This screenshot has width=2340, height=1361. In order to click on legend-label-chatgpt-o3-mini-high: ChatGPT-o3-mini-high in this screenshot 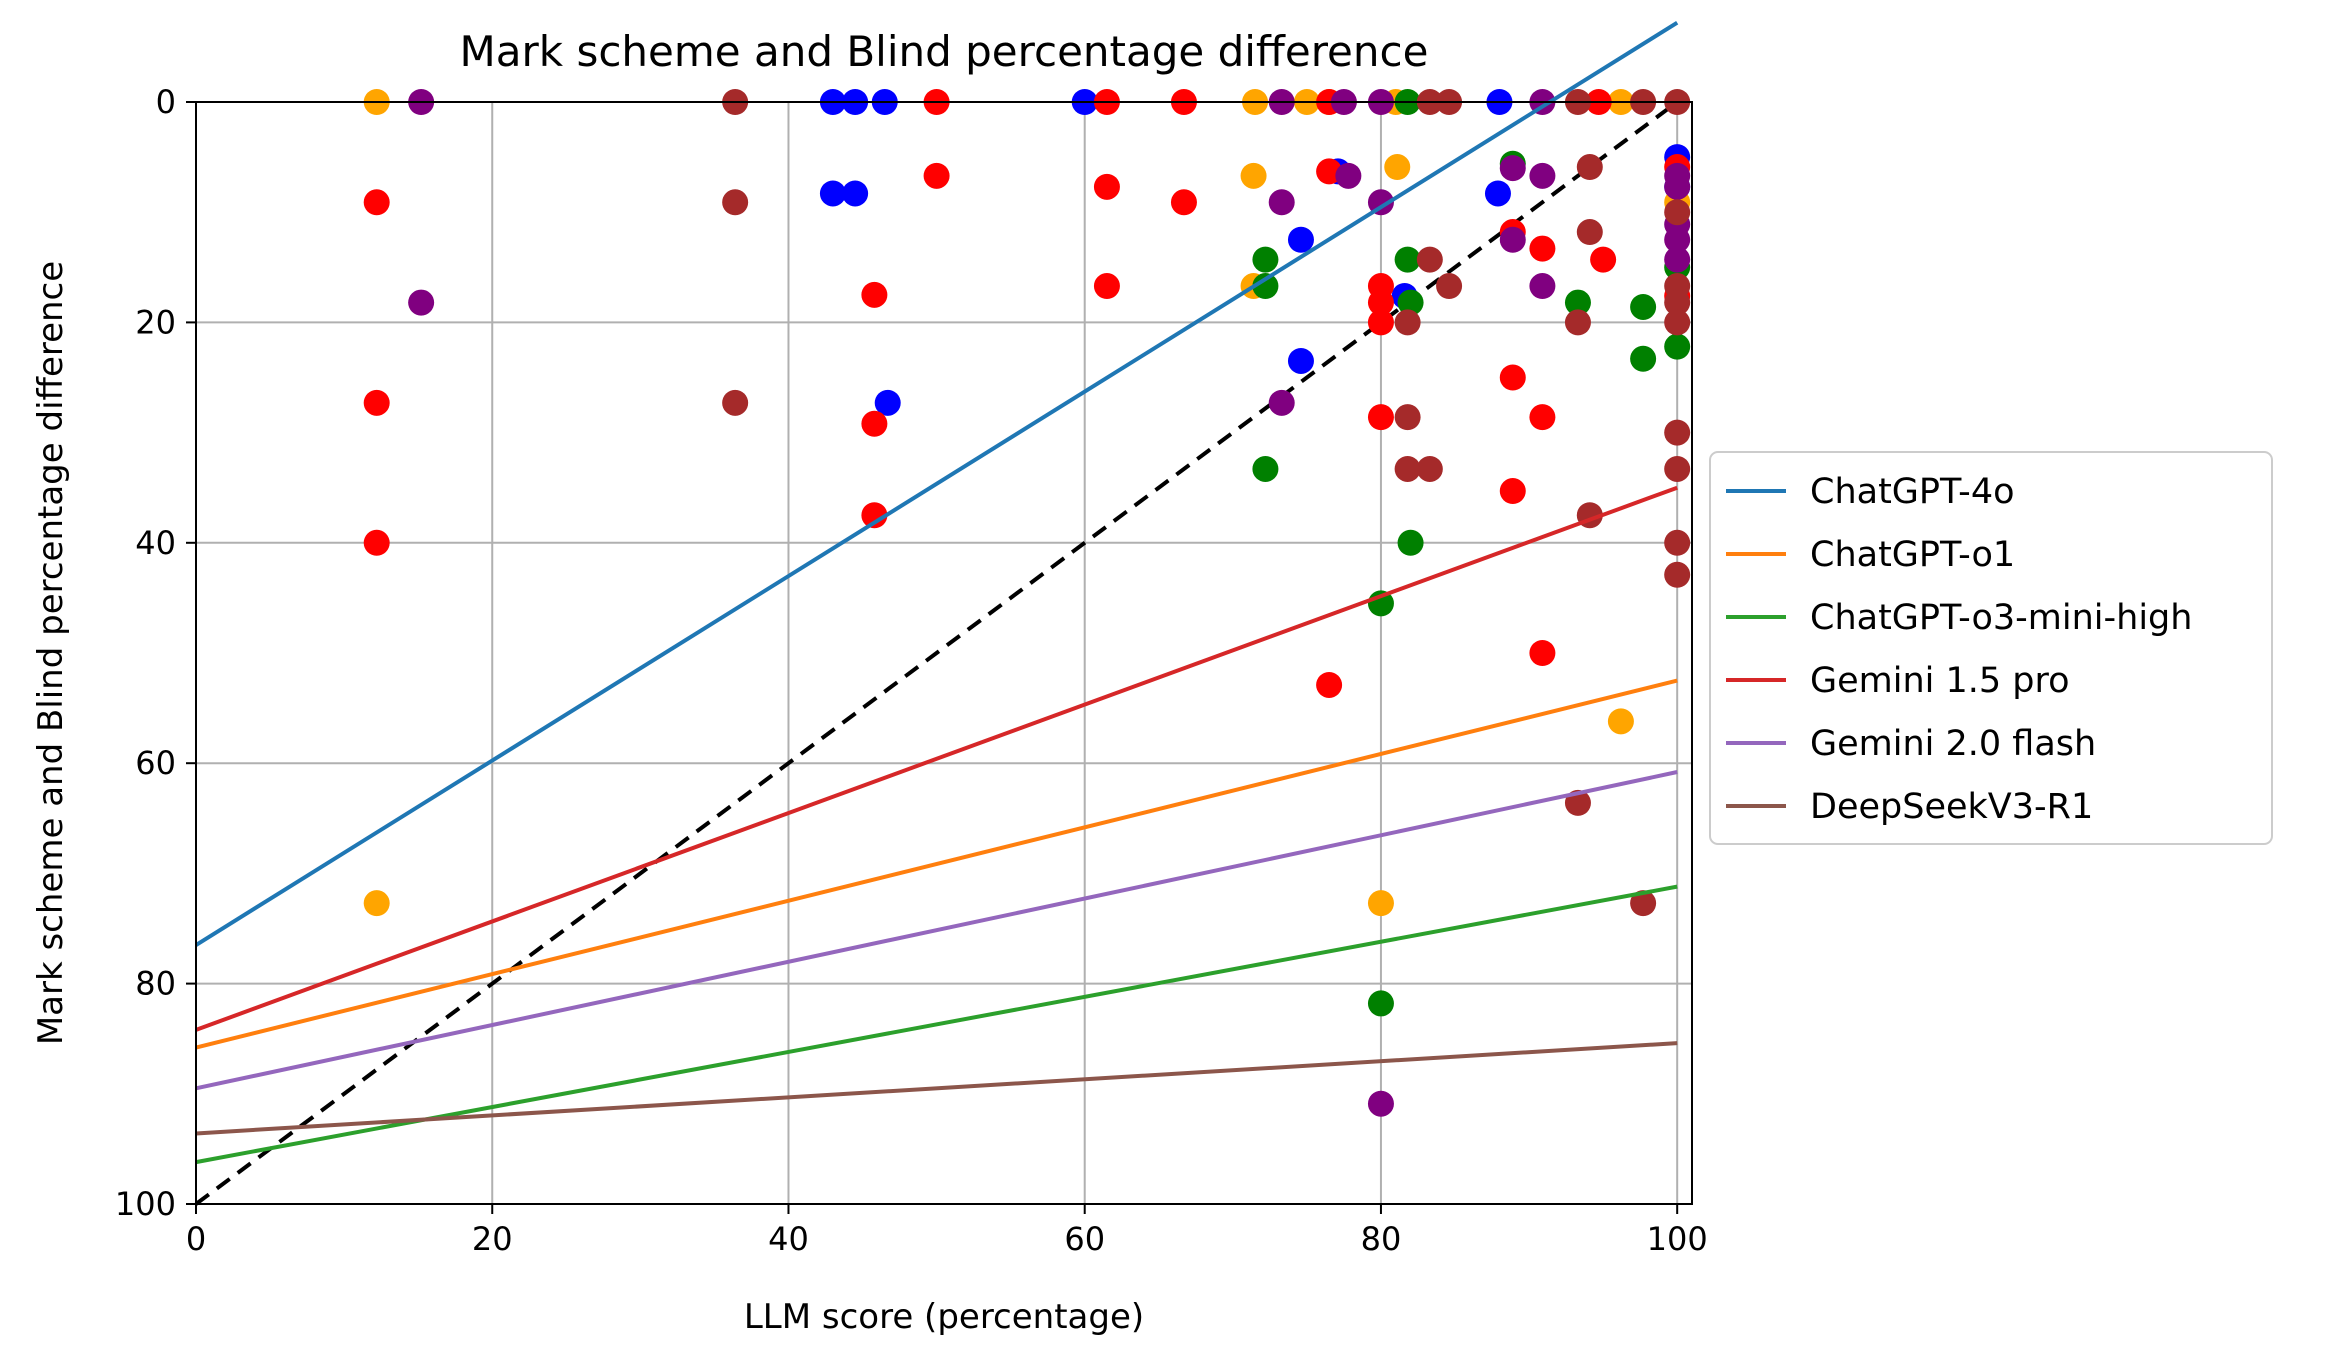, I will do `click(2001, 618)`.